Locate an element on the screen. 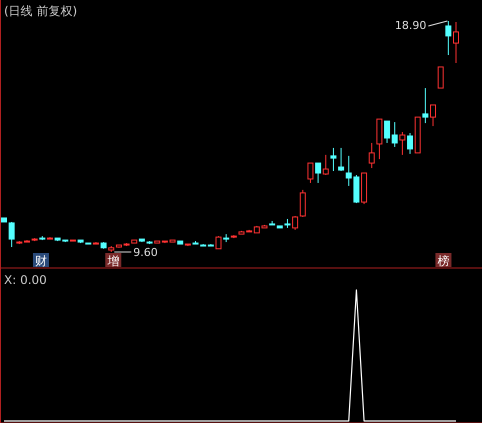  chart-title: X: 0.00 is located at coordinates (25, 280).